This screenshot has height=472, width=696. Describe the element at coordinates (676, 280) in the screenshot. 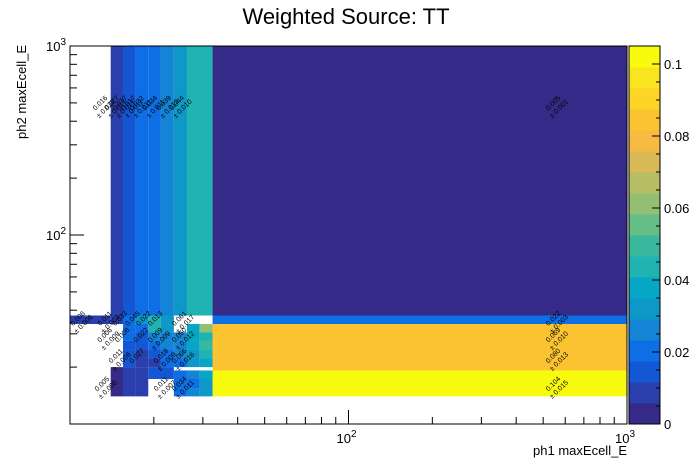

I see `colorbar-tick-label: 0.04` at that location.